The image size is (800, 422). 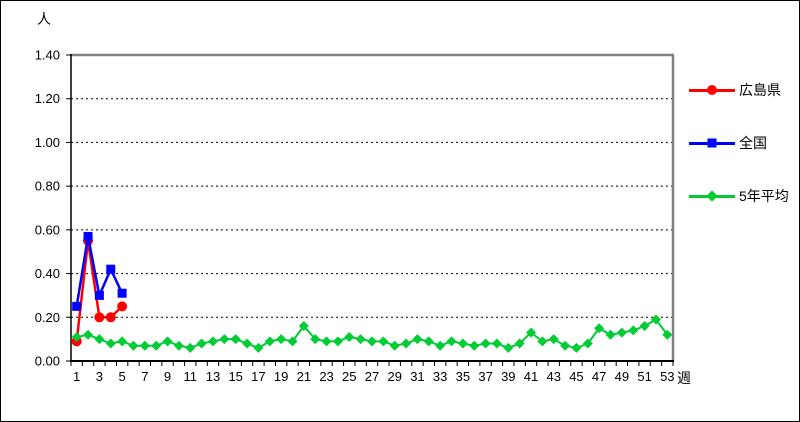 I want to click on diamond-marker-icon, so click(x=712, y=196).